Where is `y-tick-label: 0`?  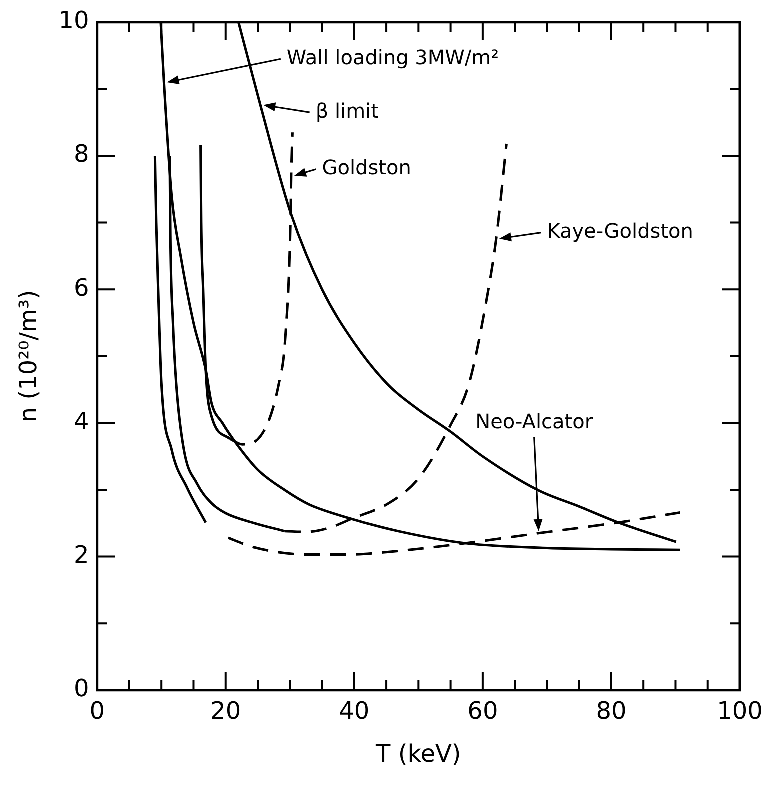
y-tick-label: 0 is located at coordinates (82, 688).